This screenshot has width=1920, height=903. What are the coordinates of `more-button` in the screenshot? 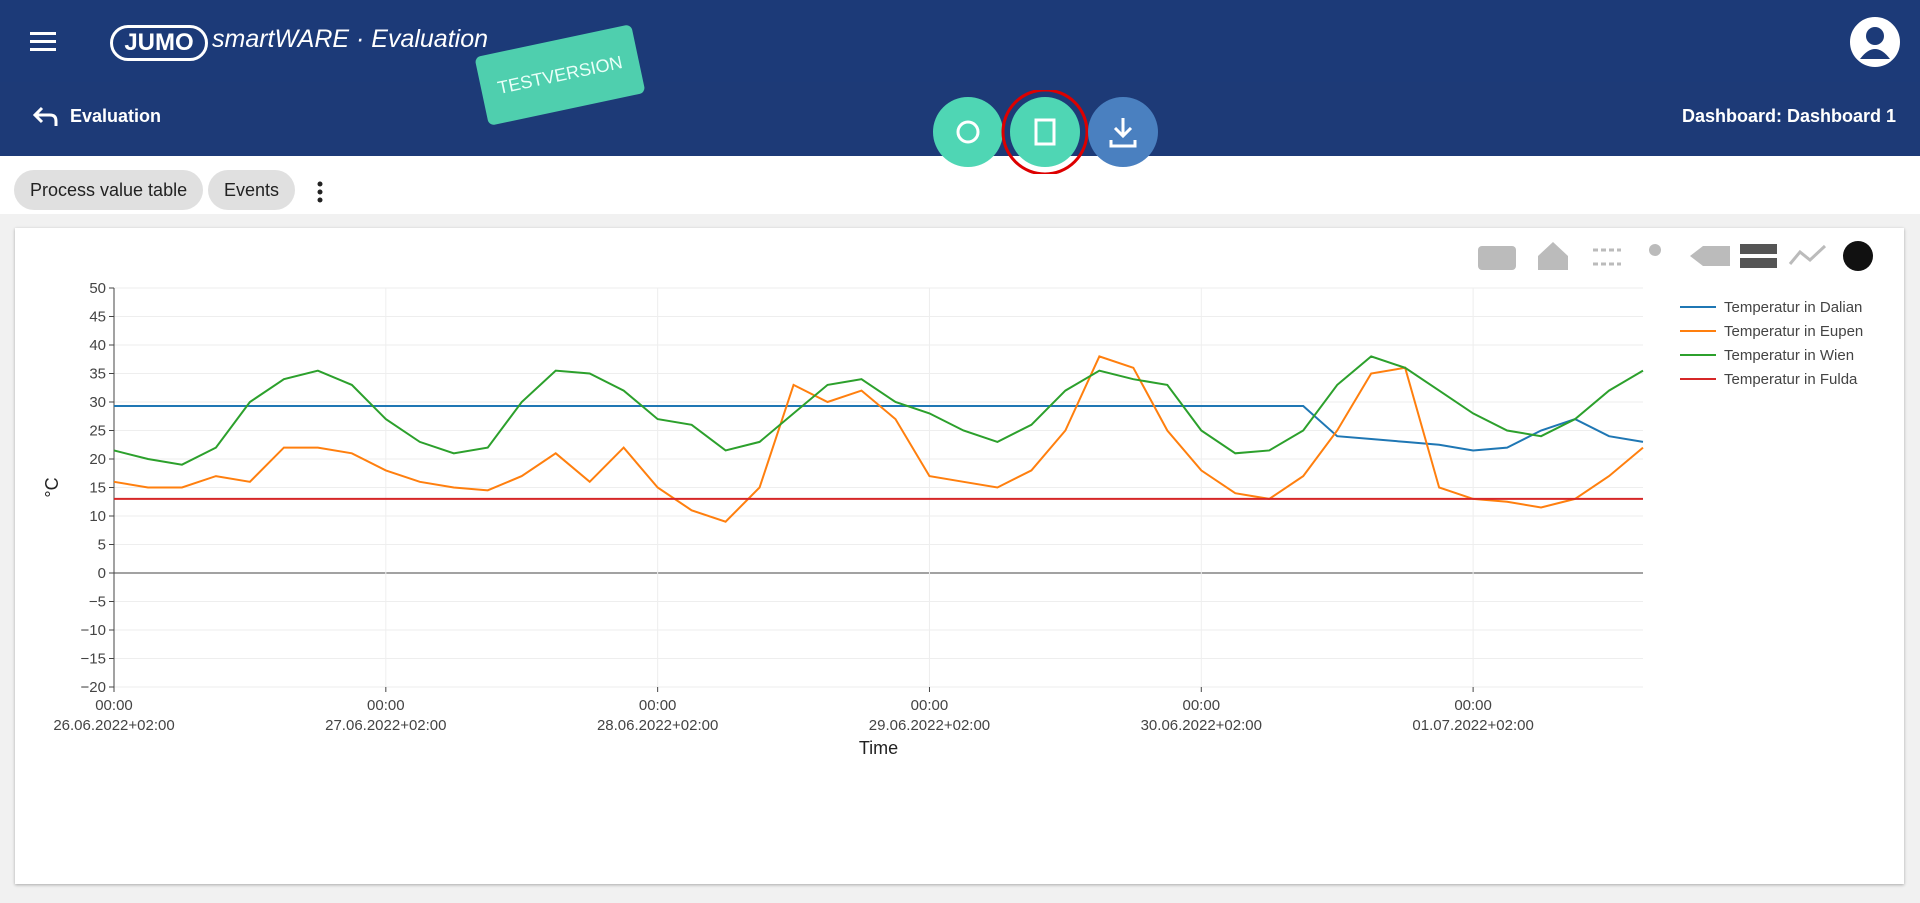 It's located at (320, 192).